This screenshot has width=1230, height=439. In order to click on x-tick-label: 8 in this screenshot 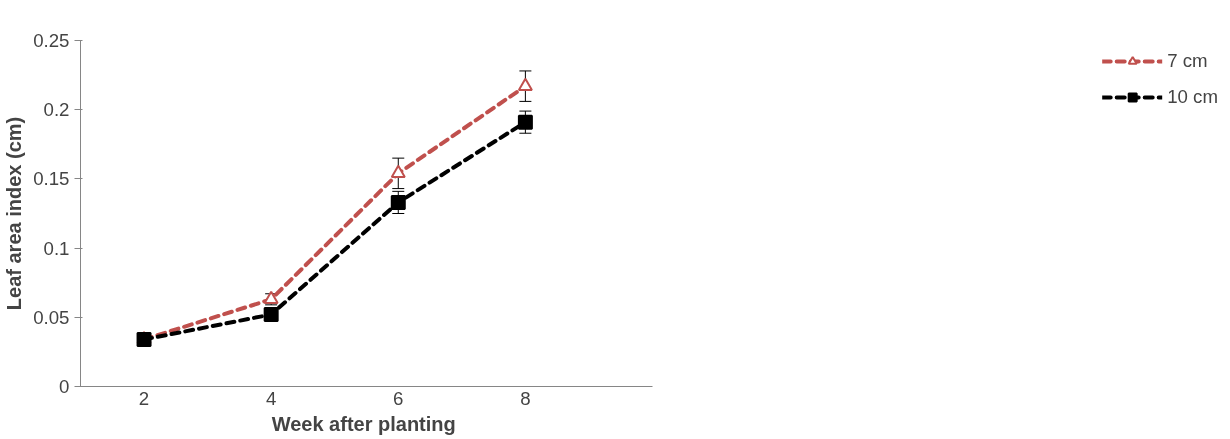, I will do `click(525, 398)`.